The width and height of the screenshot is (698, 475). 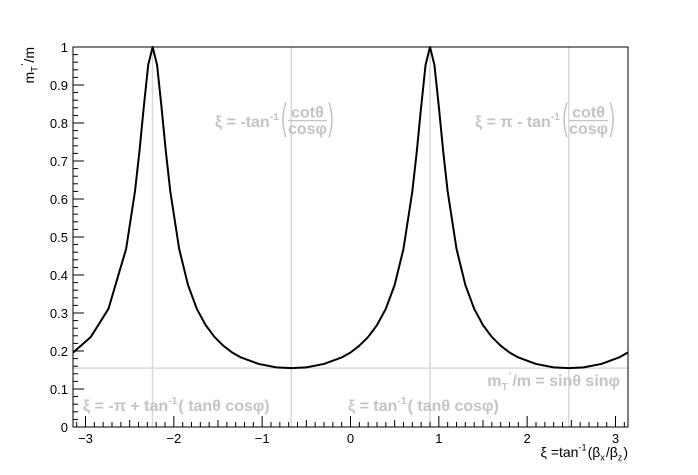 What do you see at coordinates (372, 406) in the screenshot?
I see `text-part: ξ = tan` at bounding box center [372, 406].